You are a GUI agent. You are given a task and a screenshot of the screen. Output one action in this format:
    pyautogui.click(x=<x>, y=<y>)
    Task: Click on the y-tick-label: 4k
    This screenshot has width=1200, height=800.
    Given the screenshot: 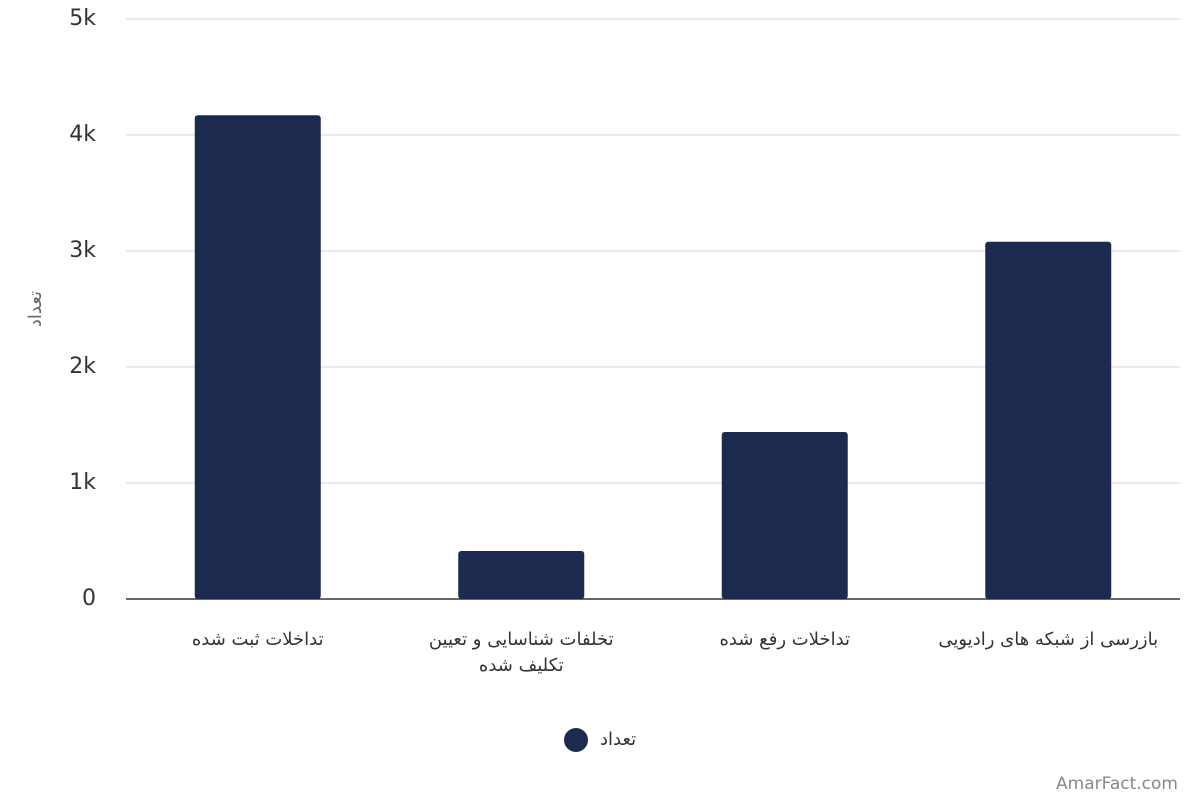 What is the action you would take?
    pyautogui.click(x=82, y=134)
    